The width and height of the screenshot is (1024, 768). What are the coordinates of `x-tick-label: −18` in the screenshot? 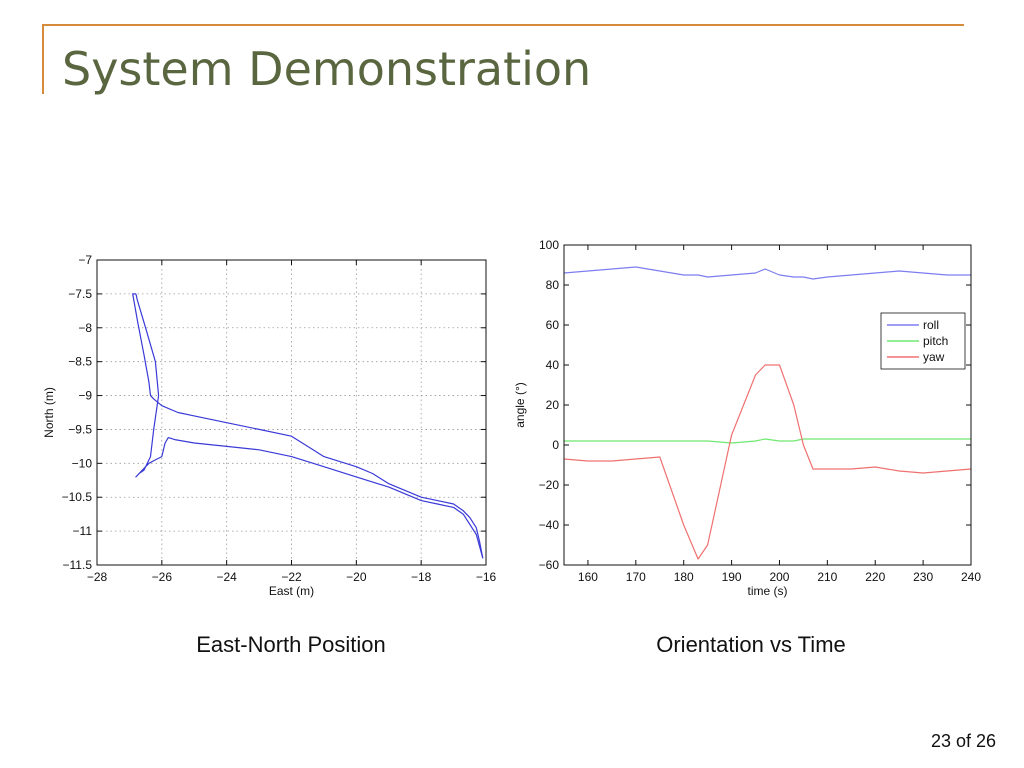 It's located at (421, 577).